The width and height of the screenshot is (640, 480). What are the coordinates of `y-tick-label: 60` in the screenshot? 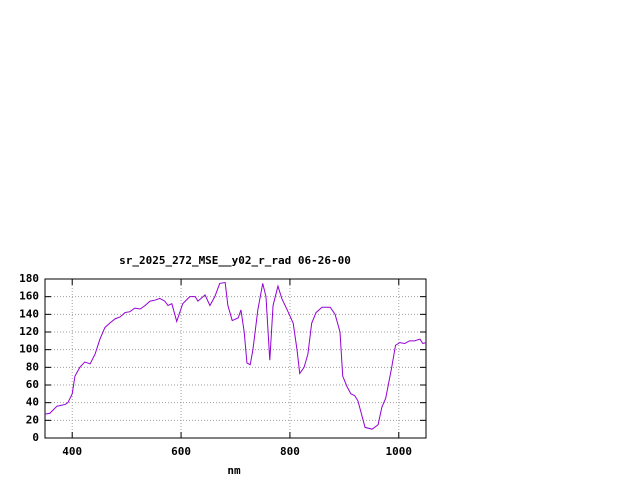 It's located at (32, 384).